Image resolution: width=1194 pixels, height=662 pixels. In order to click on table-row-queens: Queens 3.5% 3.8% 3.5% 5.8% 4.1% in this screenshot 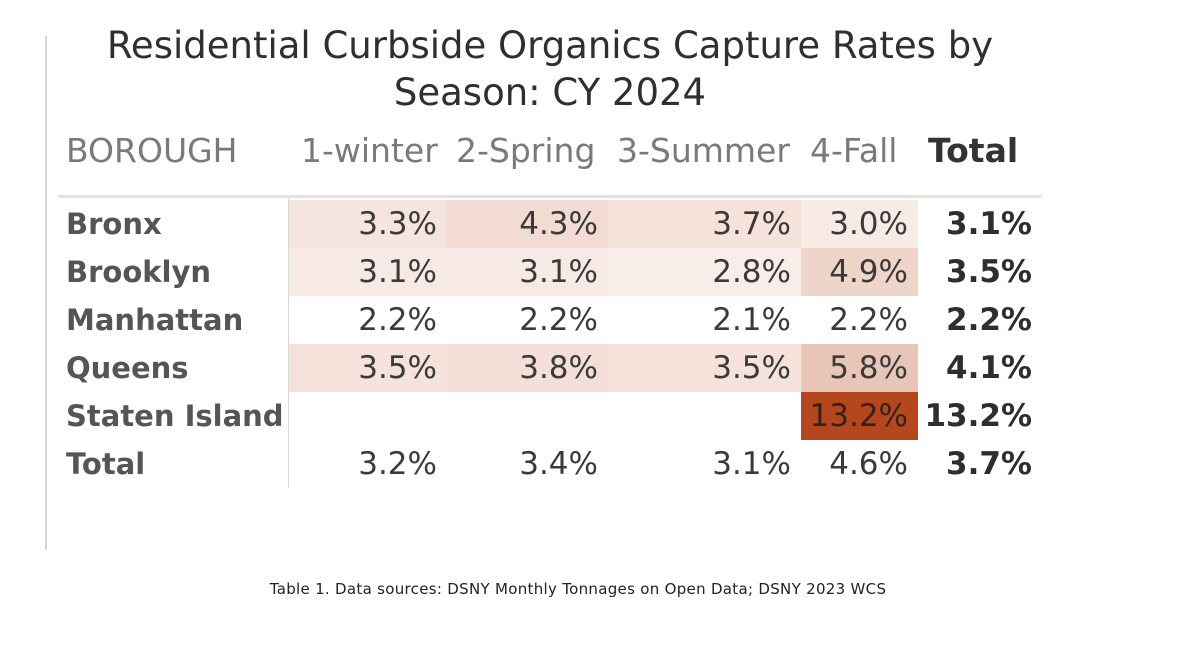, I will do `click(553, 368)`.